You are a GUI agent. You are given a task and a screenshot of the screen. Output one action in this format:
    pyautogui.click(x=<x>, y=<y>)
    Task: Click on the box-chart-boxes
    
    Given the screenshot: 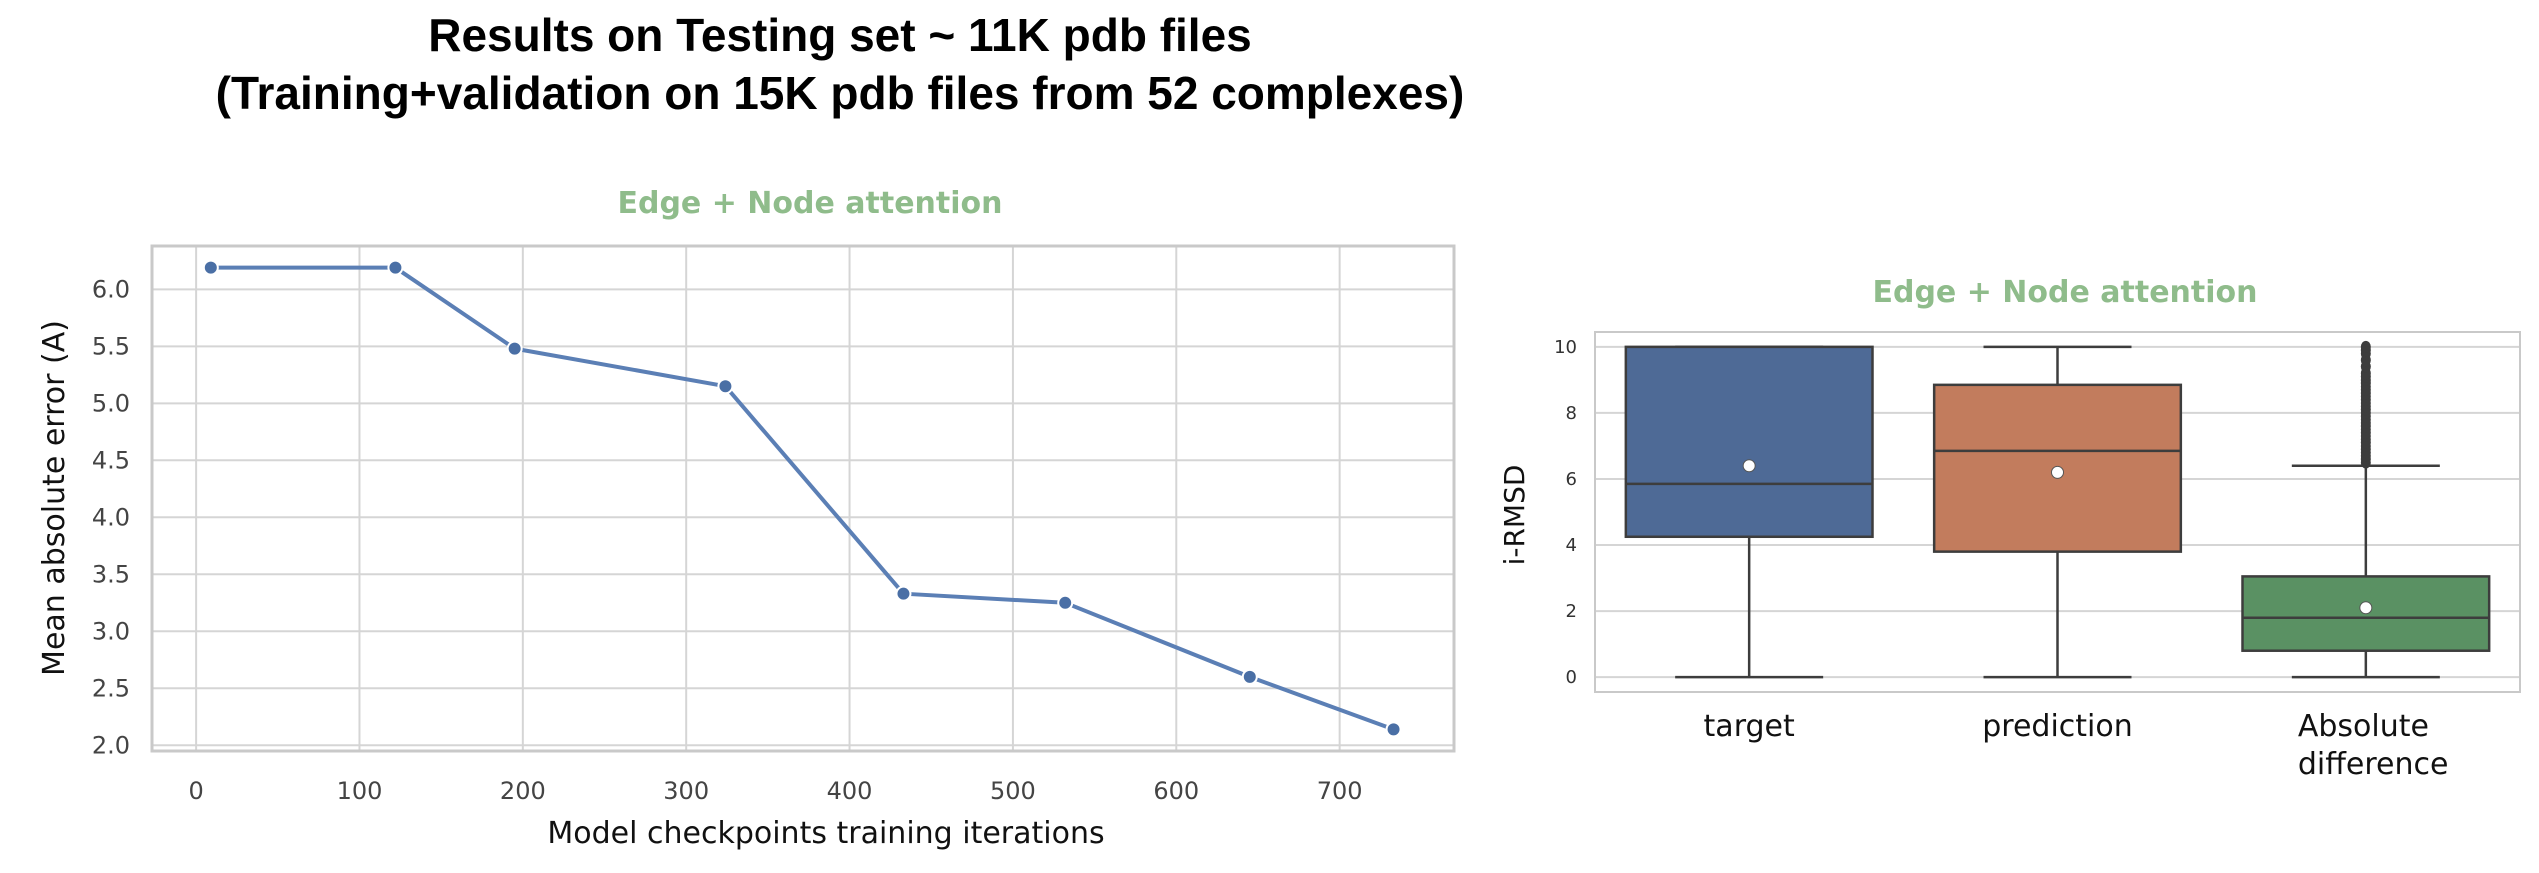 What is the action you would take?
    pyautogui.click(x=2057, y=509)
    